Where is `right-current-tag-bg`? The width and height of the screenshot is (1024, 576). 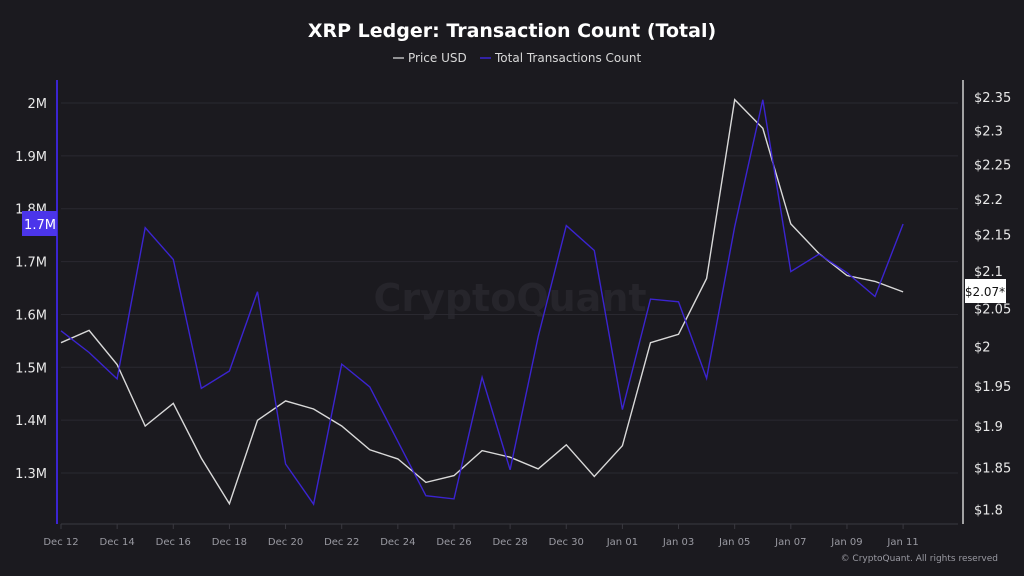
right-current-tag-bg is located at coordinates (985, 291).